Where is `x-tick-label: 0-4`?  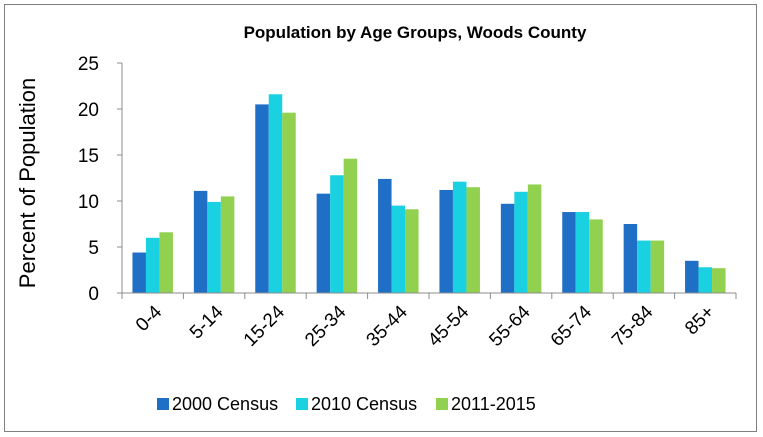 x-tick-label: 0-4 is located at coordinates (149, 318).